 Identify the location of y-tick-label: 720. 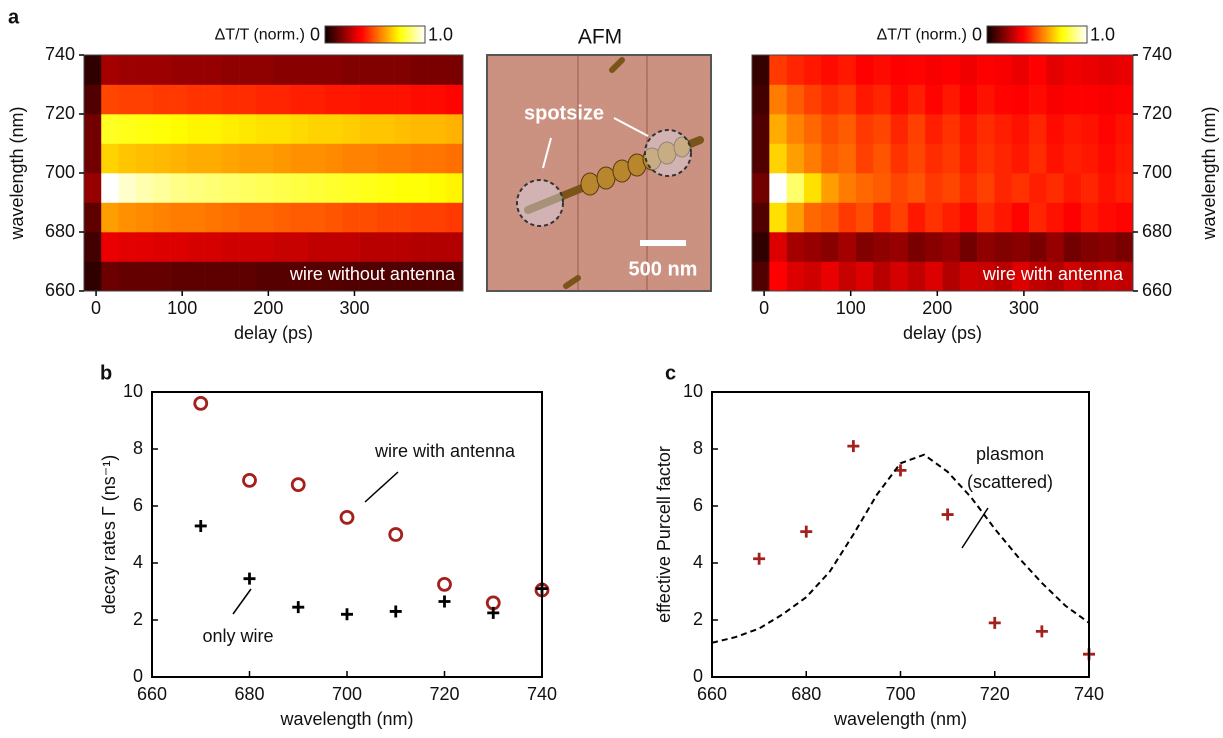
(60, 113).